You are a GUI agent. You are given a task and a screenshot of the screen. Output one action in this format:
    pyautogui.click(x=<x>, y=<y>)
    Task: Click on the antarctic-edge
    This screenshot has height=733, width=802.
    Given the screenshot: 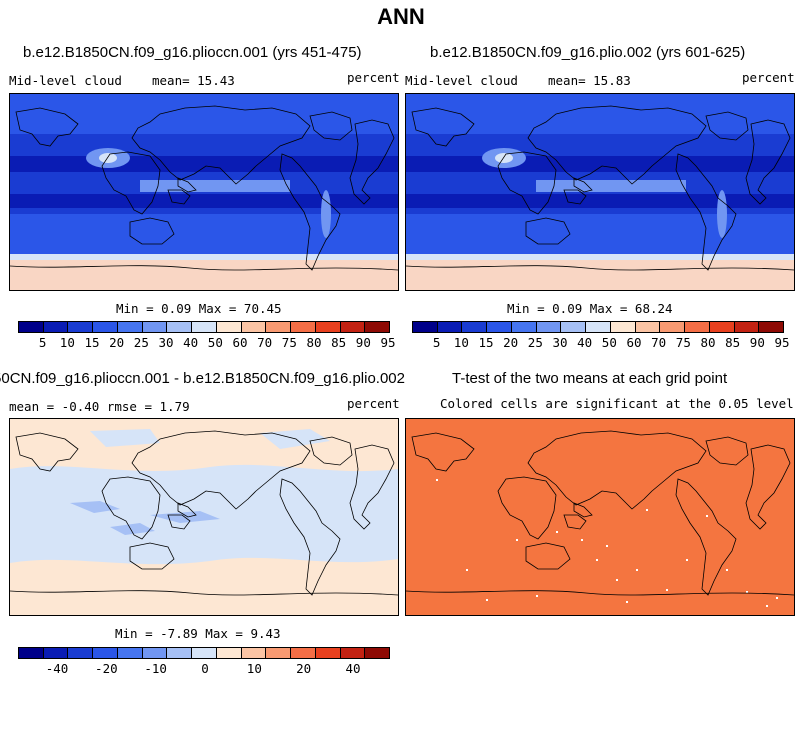 What is the action you would take?
    pyautogui.click(x=204, y=257)
    